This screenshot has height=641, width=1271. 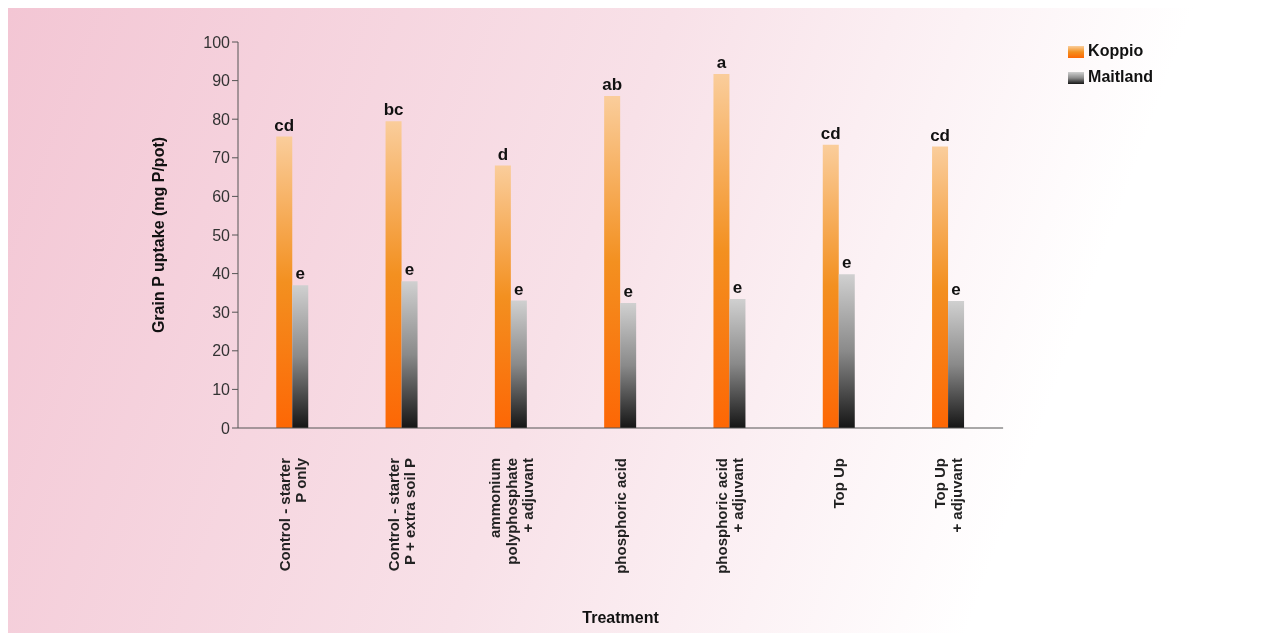 I want to click on x-tick-label: phosphoric acid + adjuvant, so click(x=729, y=516).